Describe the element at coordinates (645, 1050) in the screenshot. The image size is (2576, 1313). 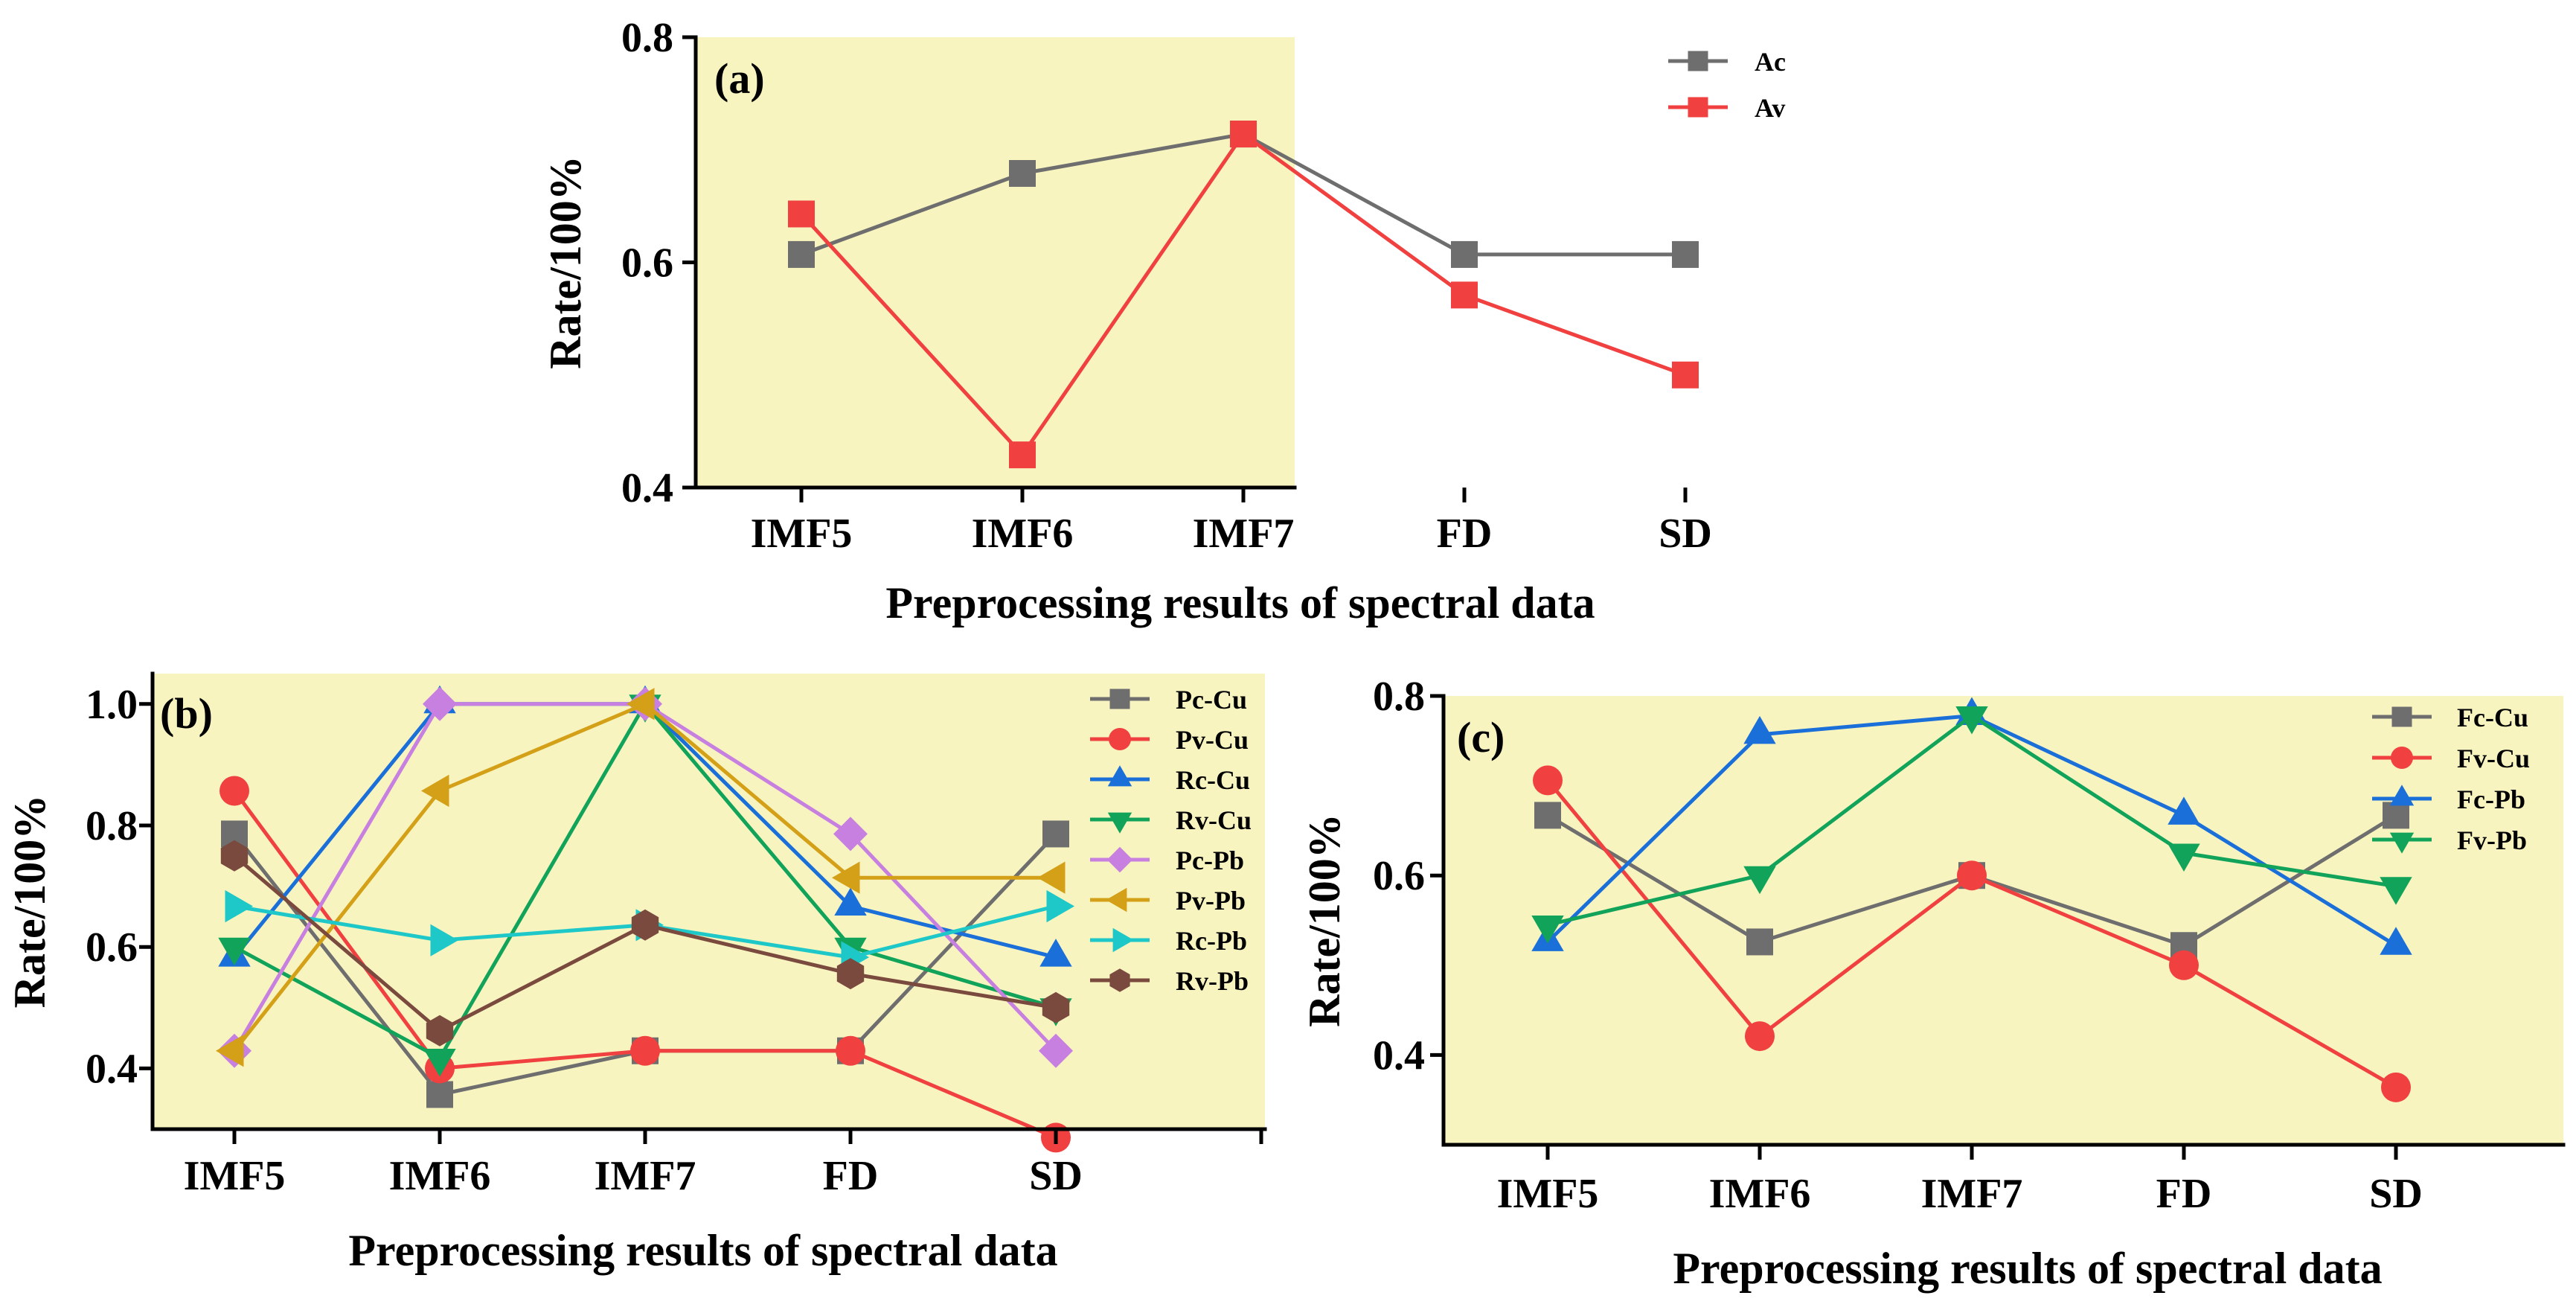
I see `data-point-Pv-Cu-IMF7` at that location.